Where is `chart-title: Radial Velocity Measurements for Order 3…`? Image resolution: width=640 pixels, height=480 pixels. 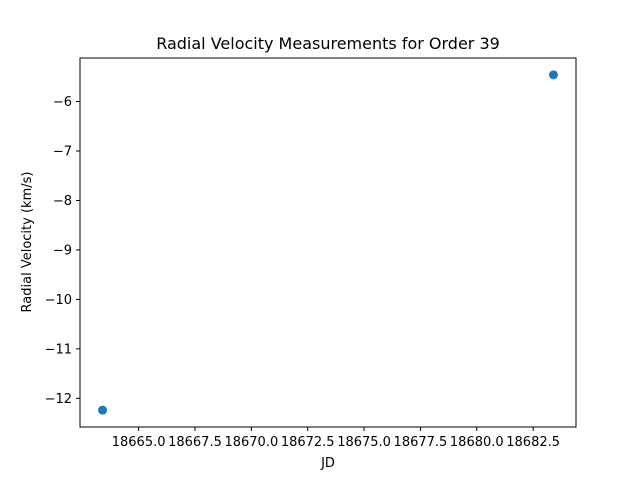 chart-title: Radial Velocity Measurements for Order 3… is located at coordinates (328, 43).